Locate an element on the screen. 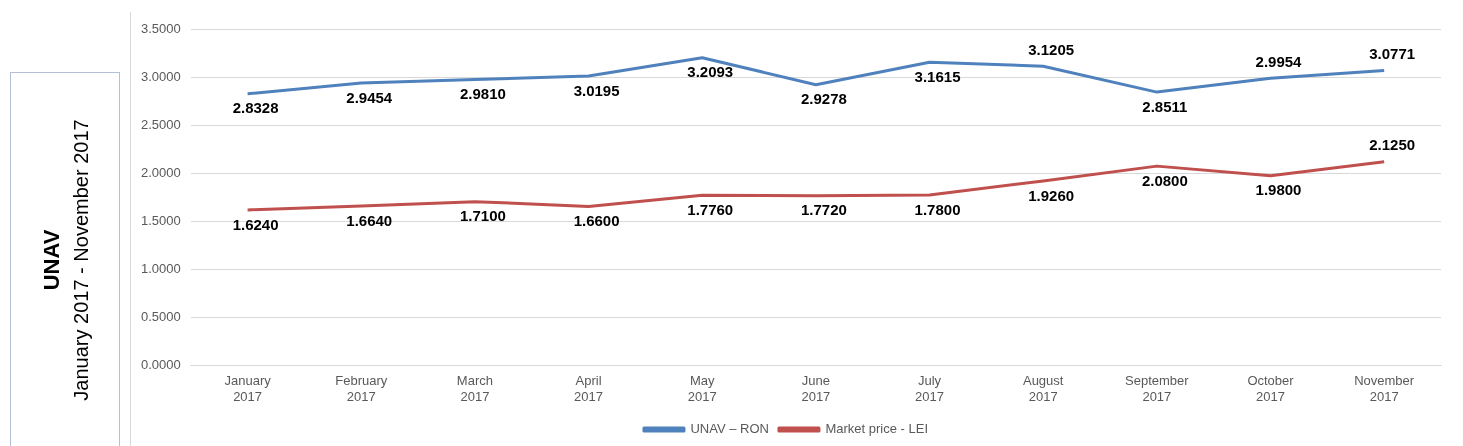 Image resolution: width=1463 pixels, height=446 pixels. x-tick-label: November 2017 is located at coordinates (1384, 388).